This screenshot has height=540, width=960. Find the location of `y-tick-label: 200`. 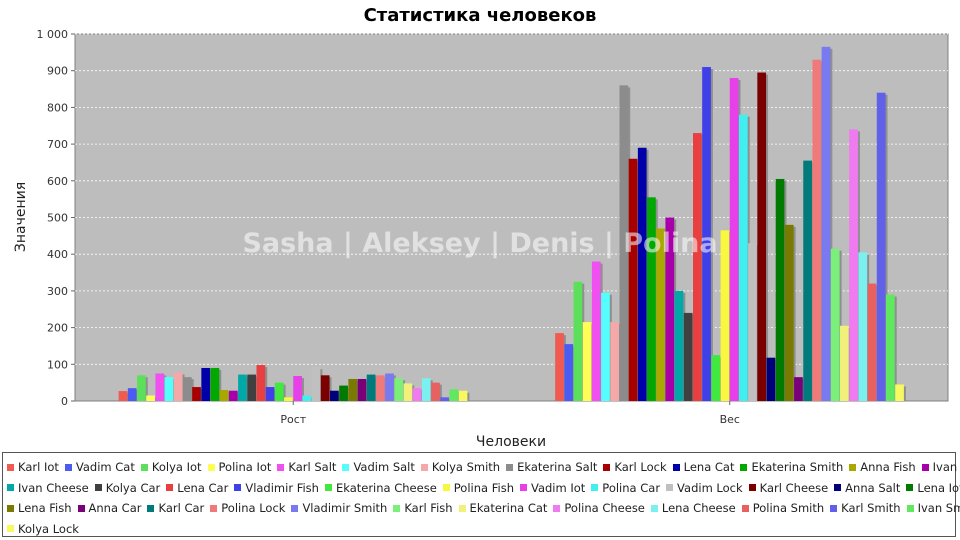

y-tick-label: 200 is located at coordinates (57, 328).